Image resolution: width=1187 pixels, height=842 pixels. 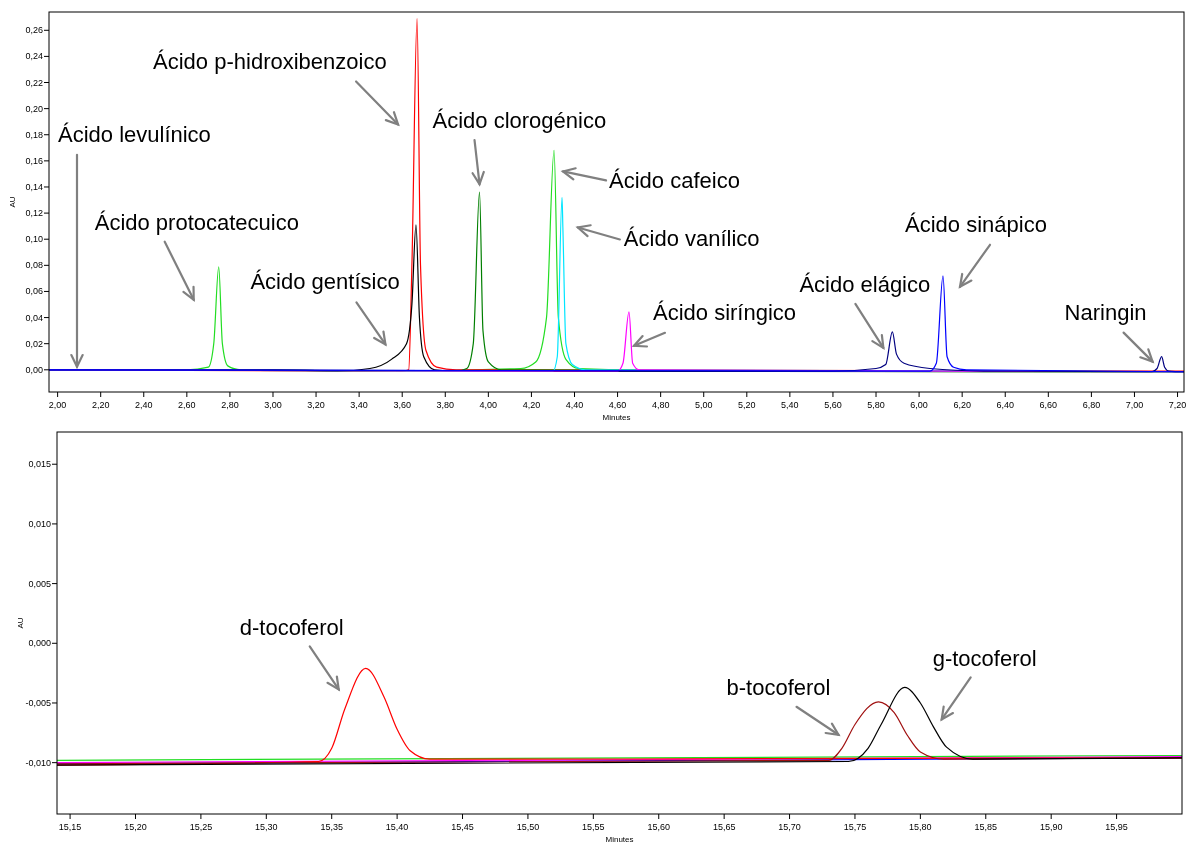 I want to click on x-tick-label: 15,80, so click(x=920, y=827).